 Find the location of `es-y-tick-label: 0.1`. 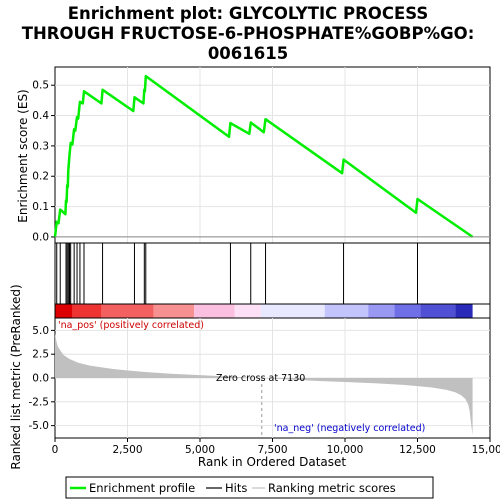

es-y-tick-label: 0.1 is located at coordinates (40, 207).